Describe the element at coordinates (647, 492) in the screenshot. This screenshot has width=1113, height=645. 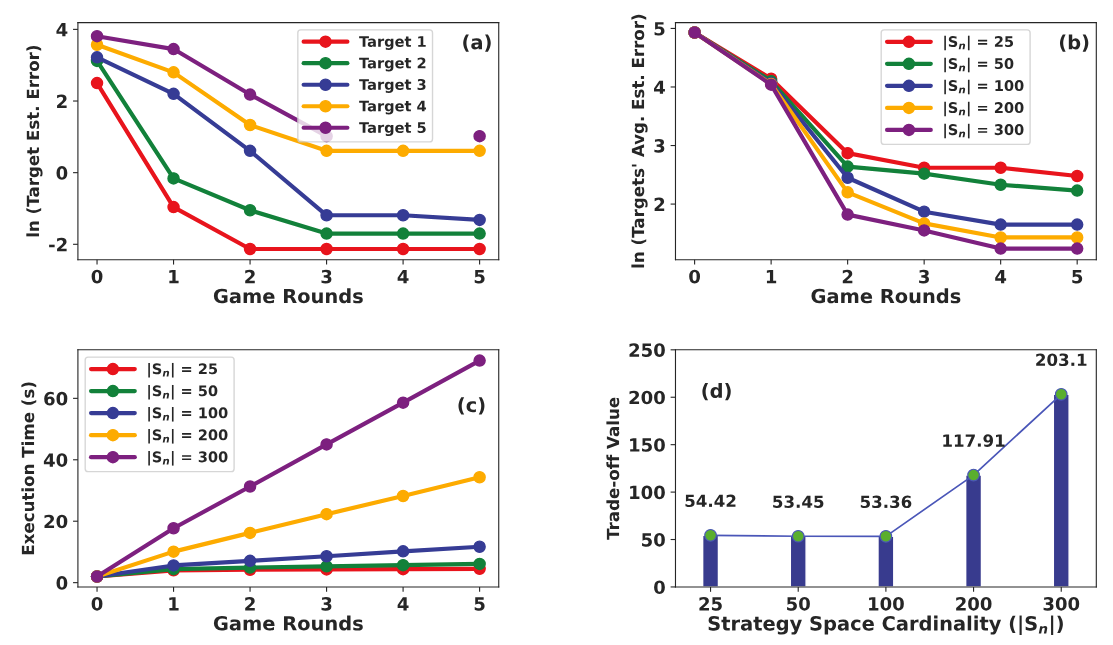
I see `y-tick-label: 100` at that location.